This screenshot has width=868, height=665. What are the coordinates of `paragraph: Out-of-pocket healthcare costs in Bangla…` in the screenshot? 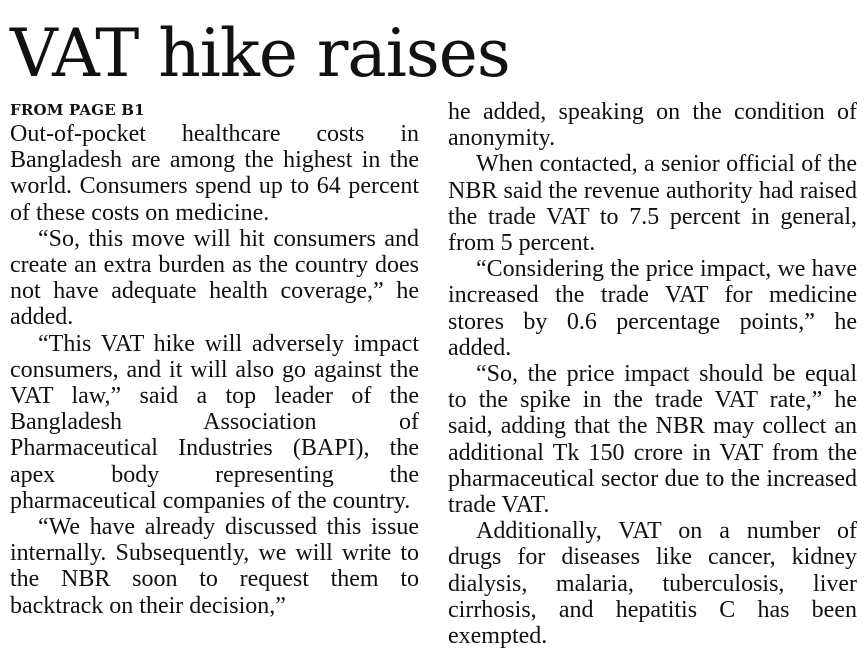 It's located at (214, 173).